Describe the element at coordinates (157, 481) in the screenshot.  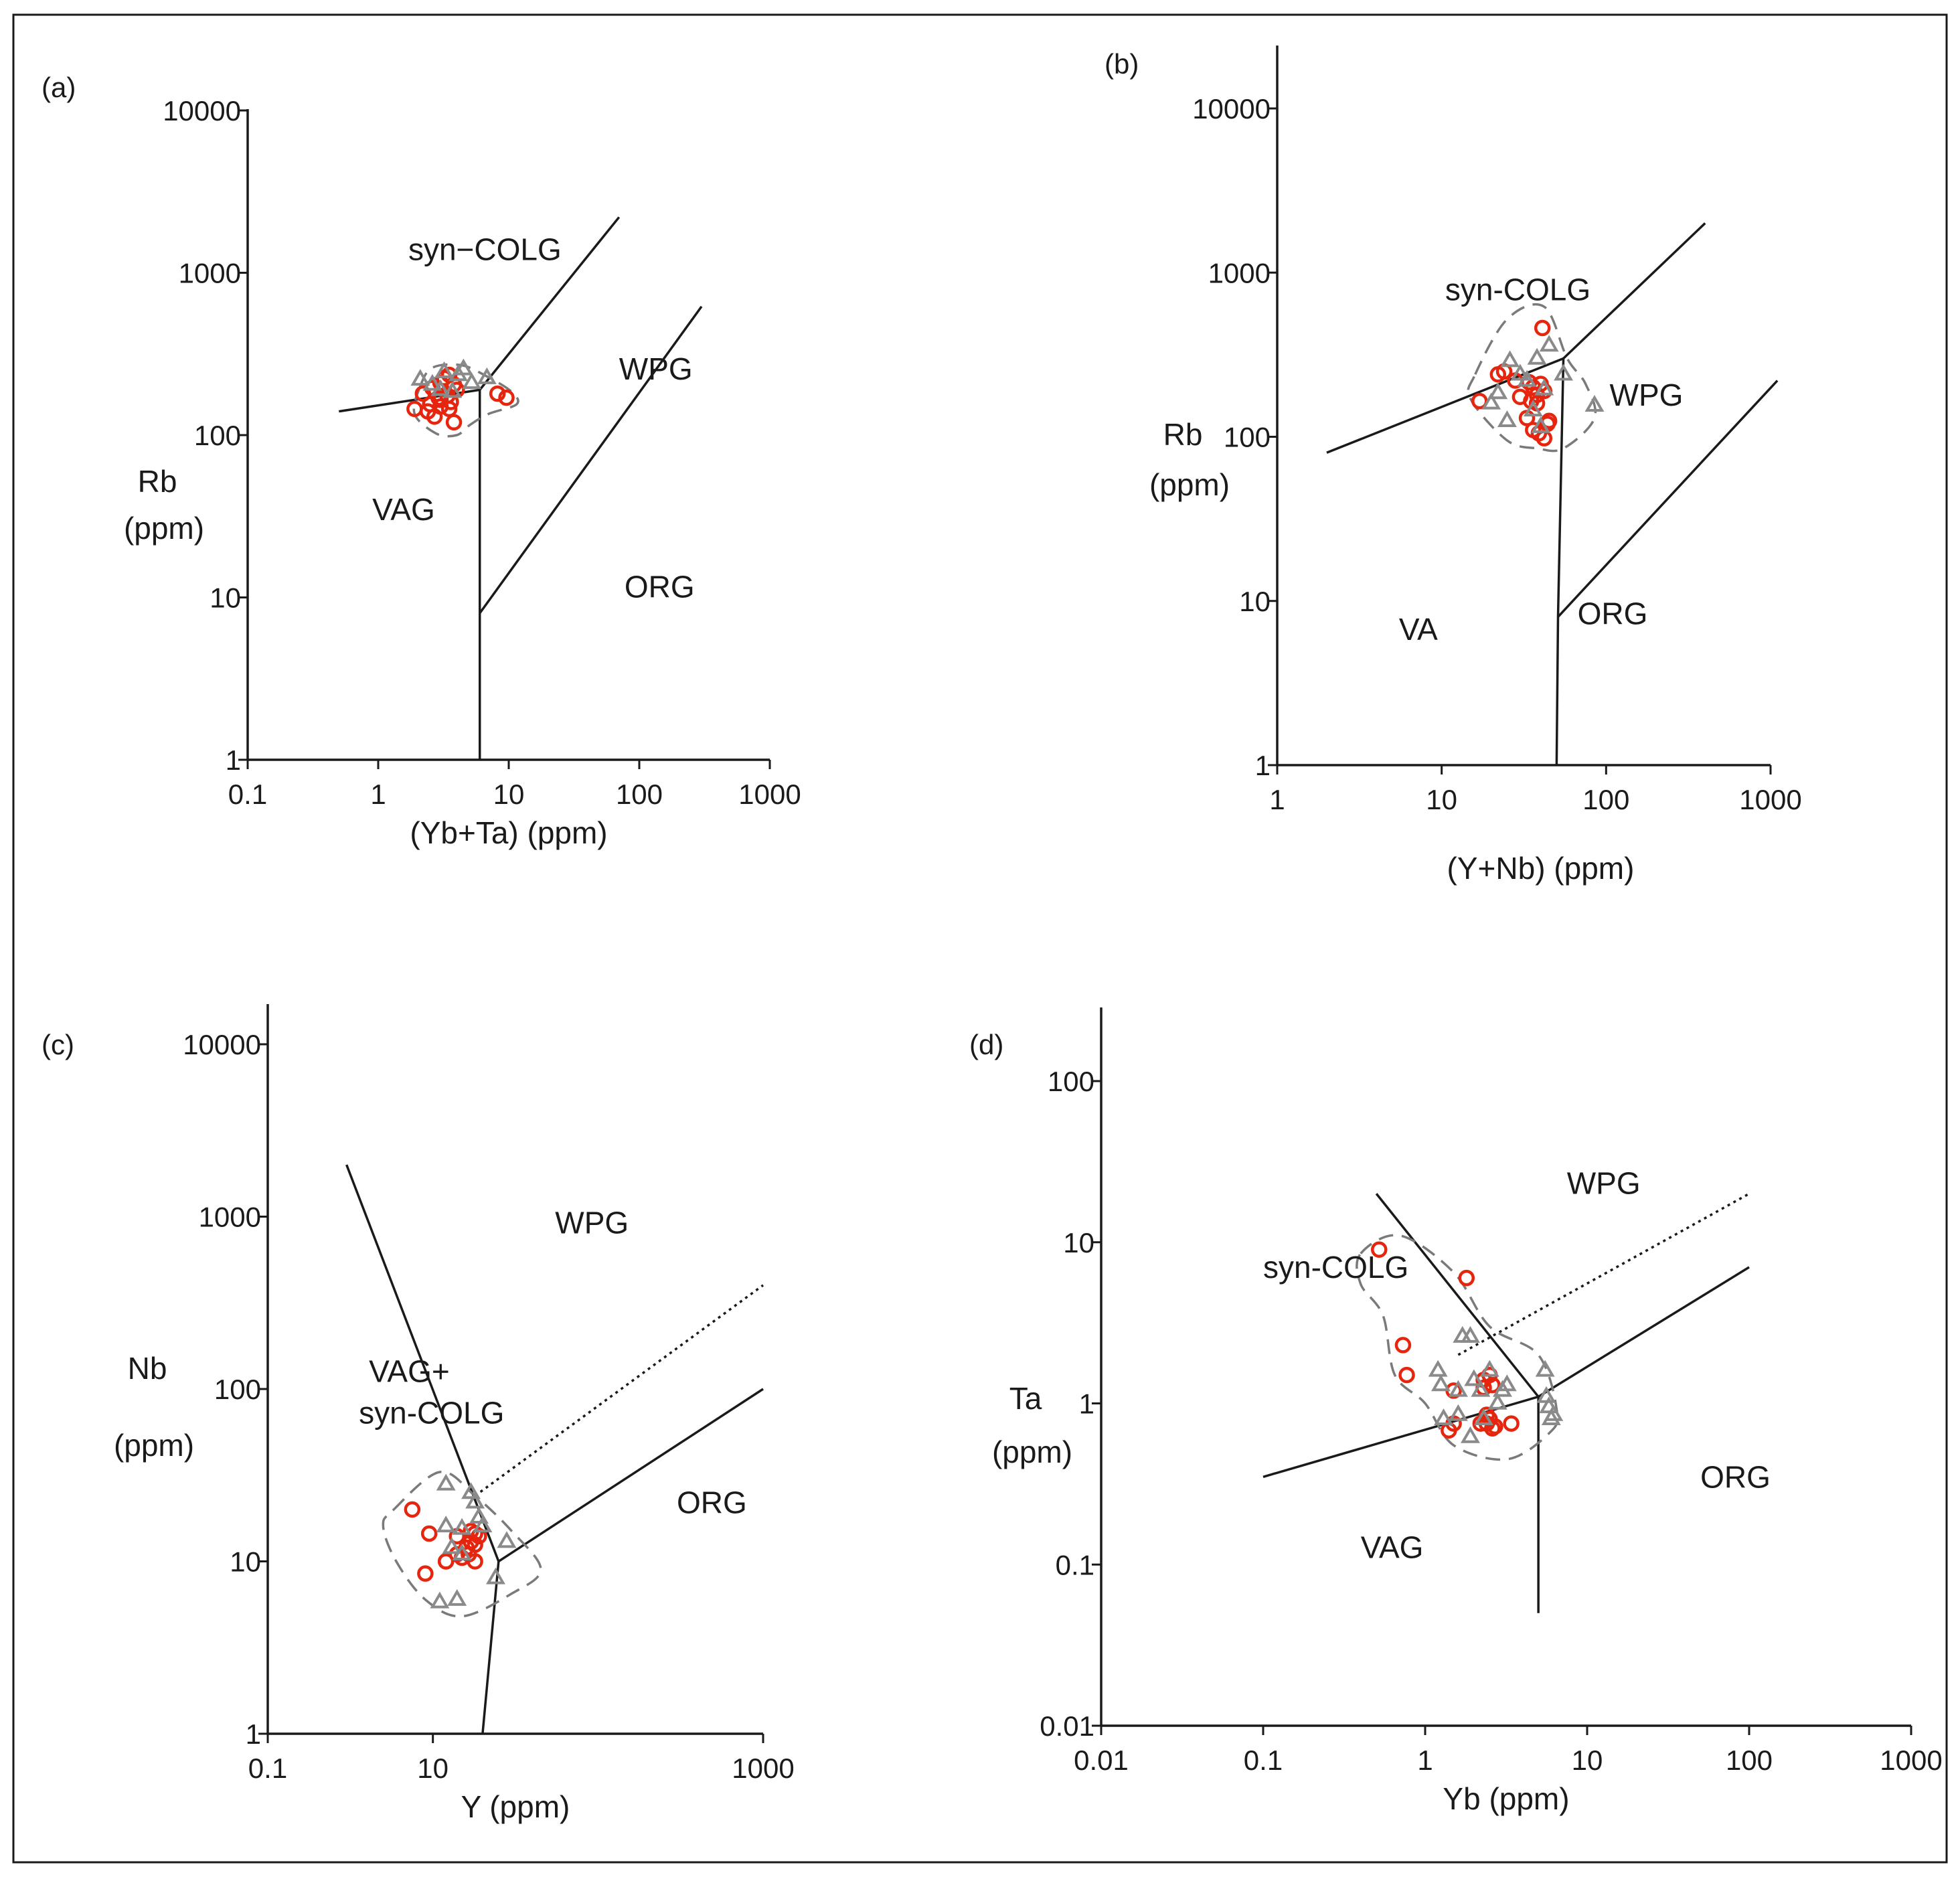
I see `y-axis-label: Rb` at that location.